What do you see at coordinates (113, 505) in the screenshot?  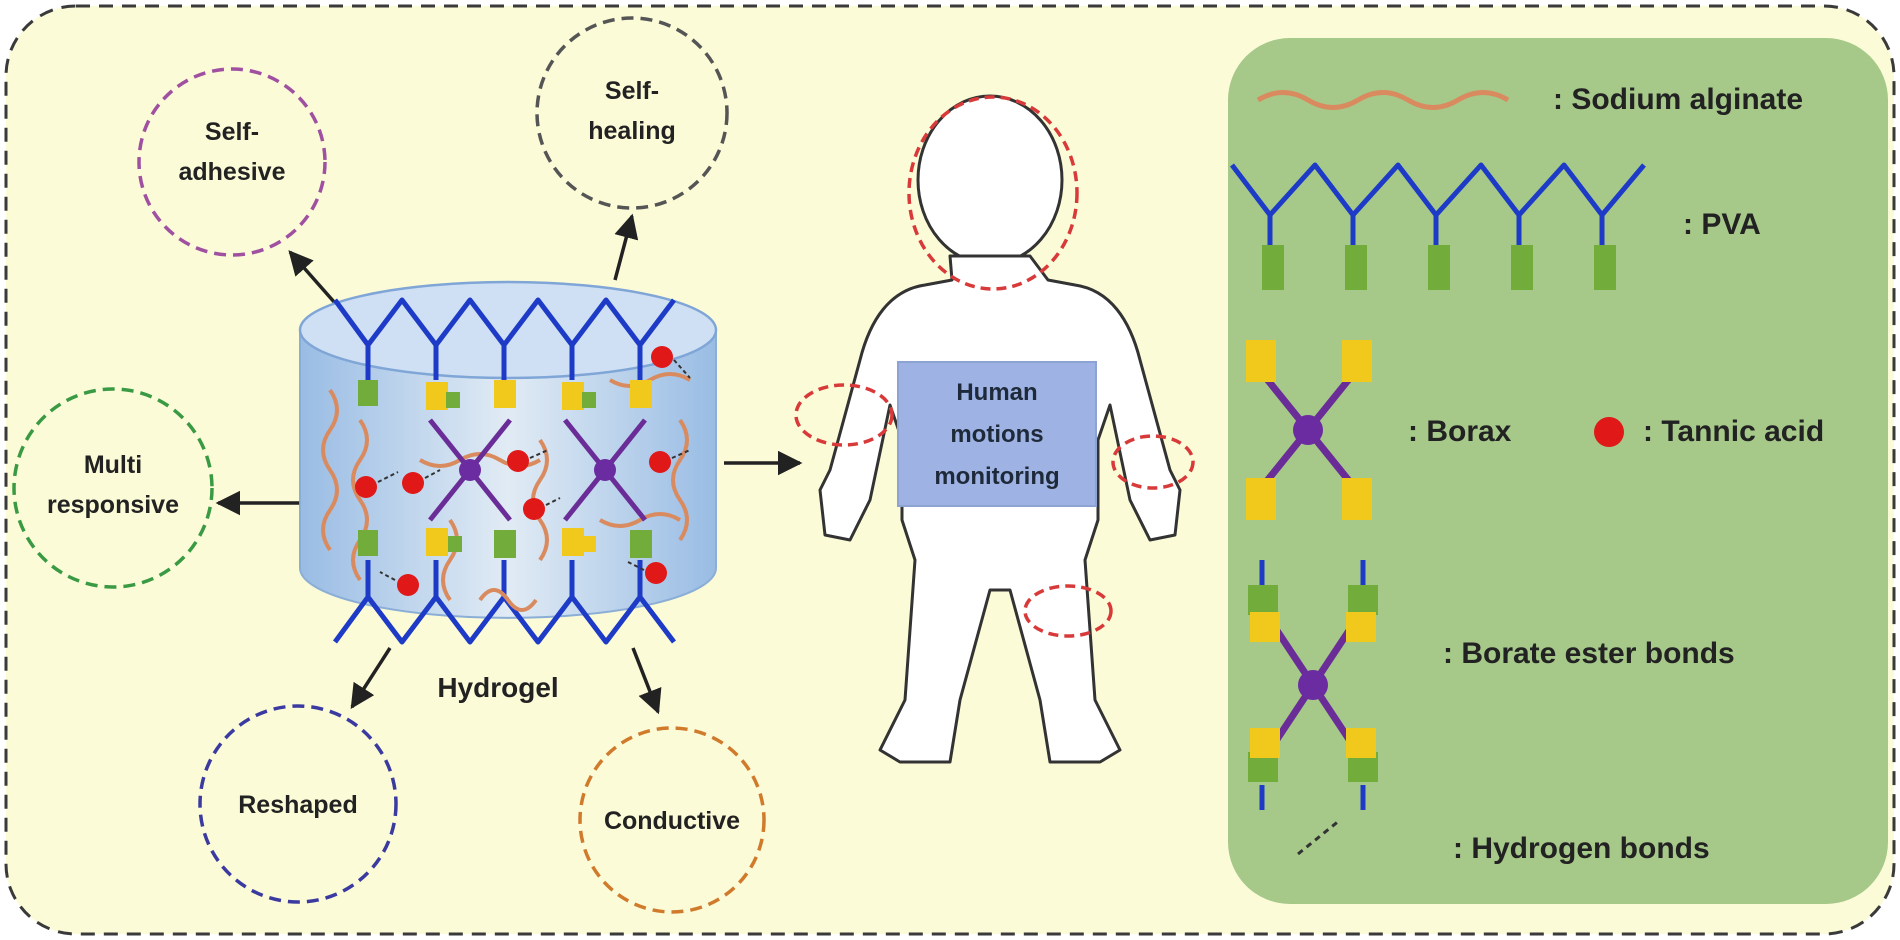 I see `multi-responsive-label-line2: responsive` at bounding box center [113, 505].